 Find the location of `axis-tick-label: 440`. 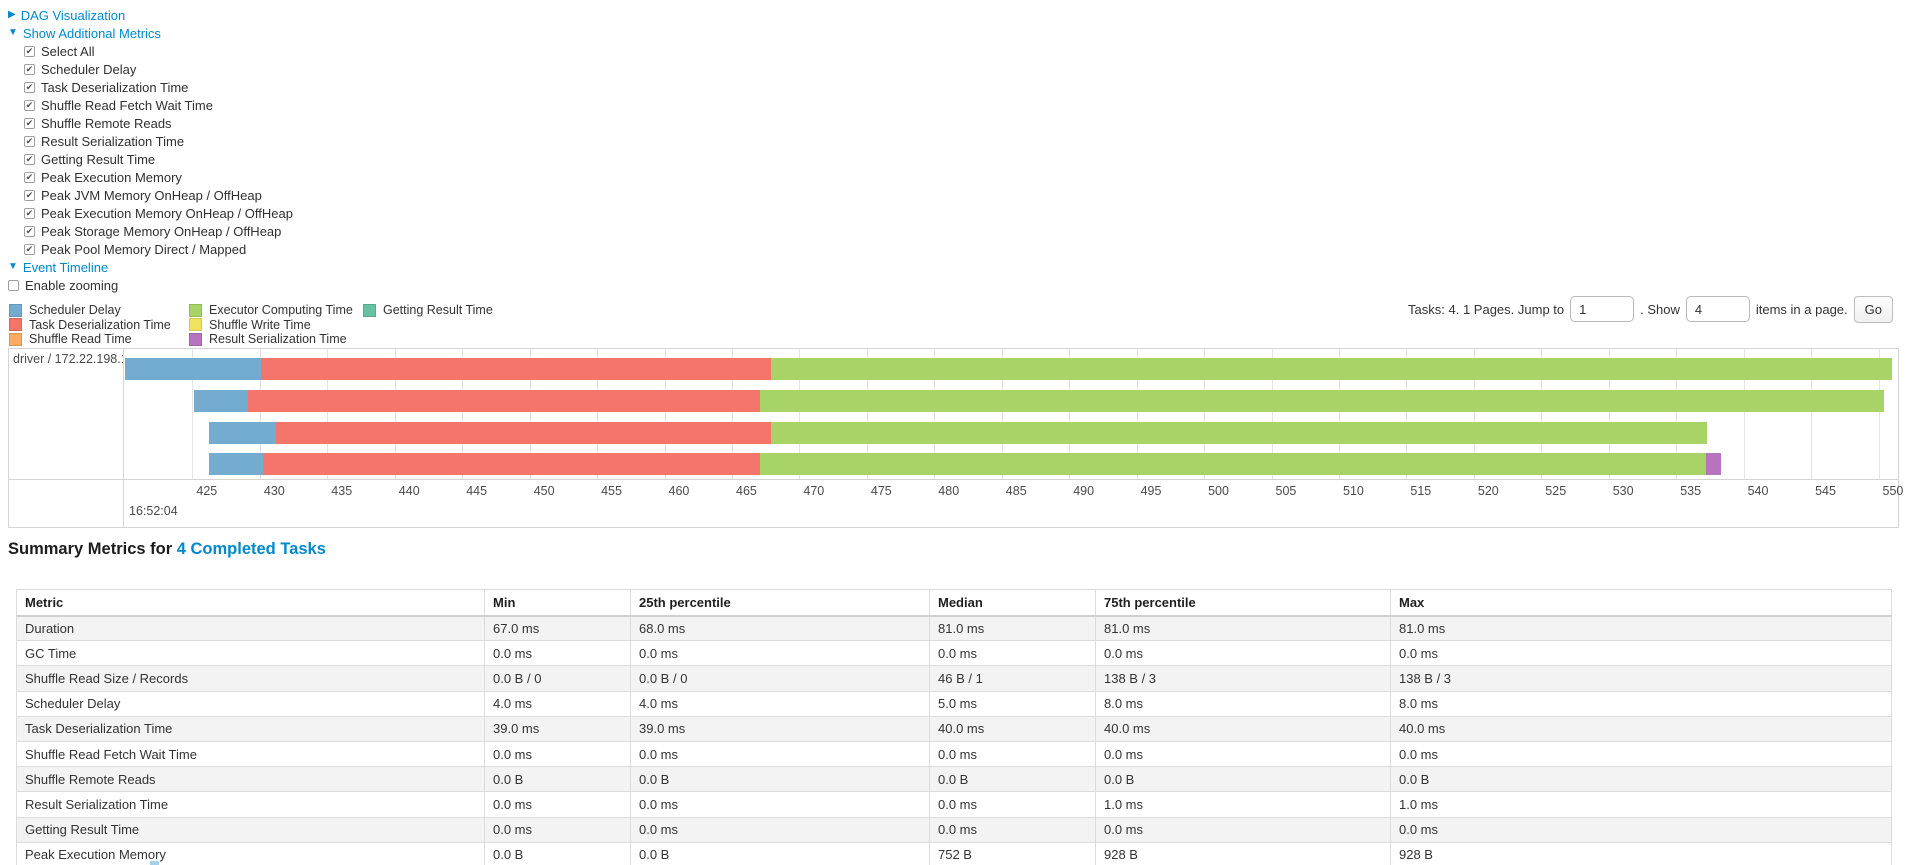

axis-tick-label: 440 is located at coordinates (409, 491).